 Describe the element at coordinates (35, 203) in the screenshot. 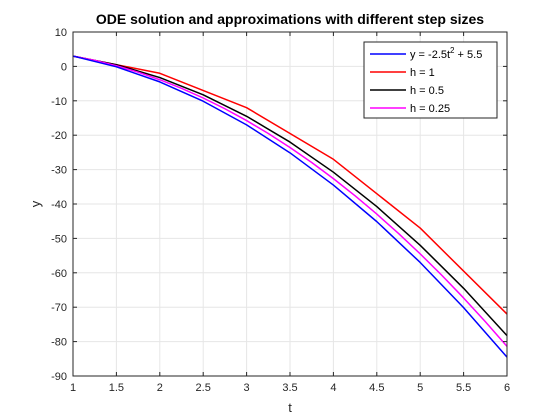

I see `y-axis-label: y` at that location.